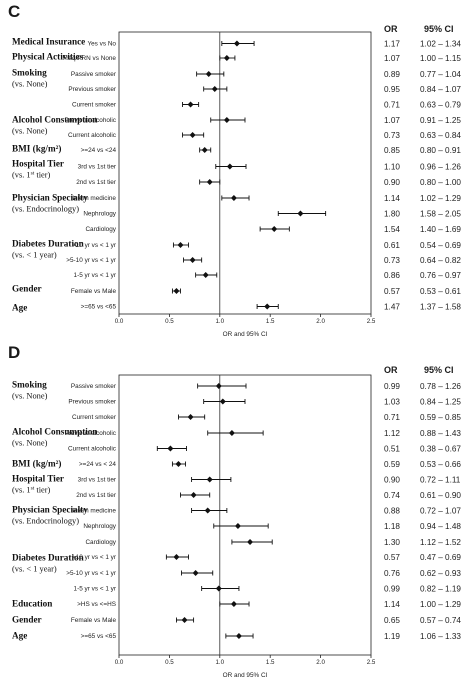  I want to click on x-tick-label: 1.0, so click(219, 321).